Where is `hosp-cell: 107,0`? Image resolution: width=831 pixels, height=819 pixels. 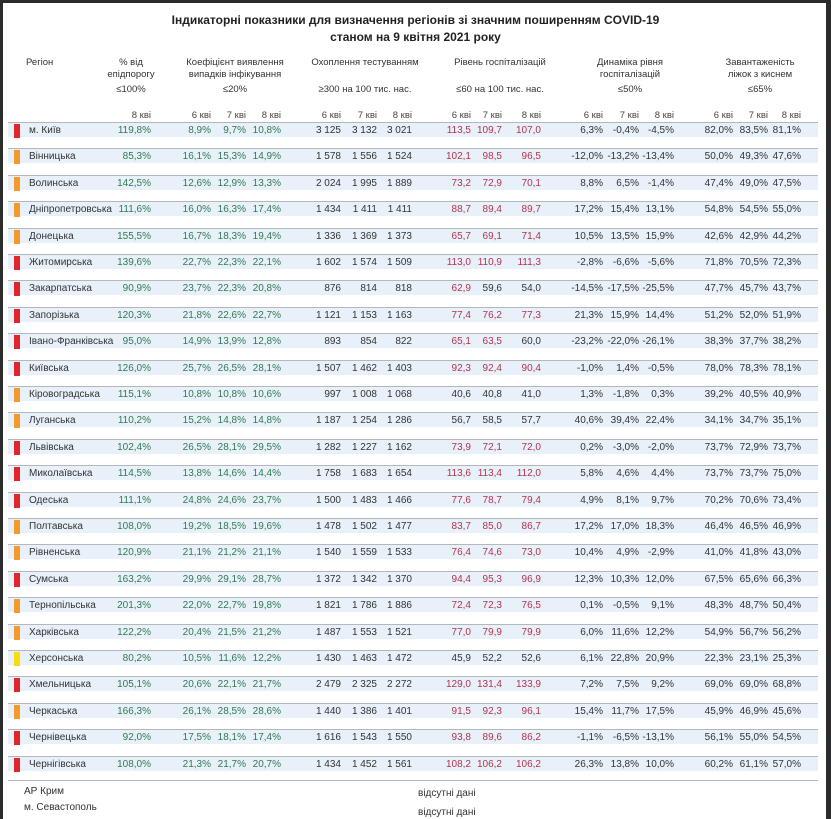 hosp-cell: 107,0 is located at coordinates (528, 130).